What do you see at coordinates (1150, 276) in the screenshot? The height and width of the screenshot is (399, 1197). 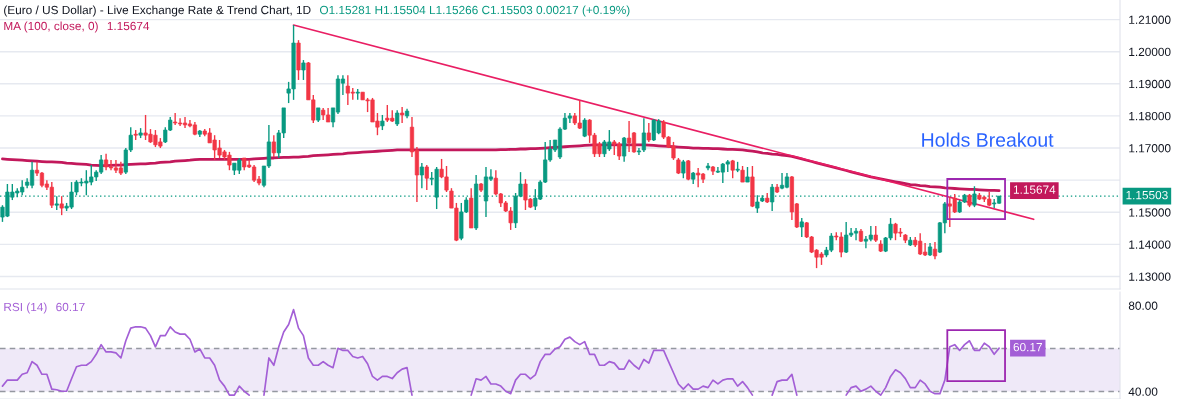 I see `y-tick-label: 1.13000` at bounding box center [1150, 276].